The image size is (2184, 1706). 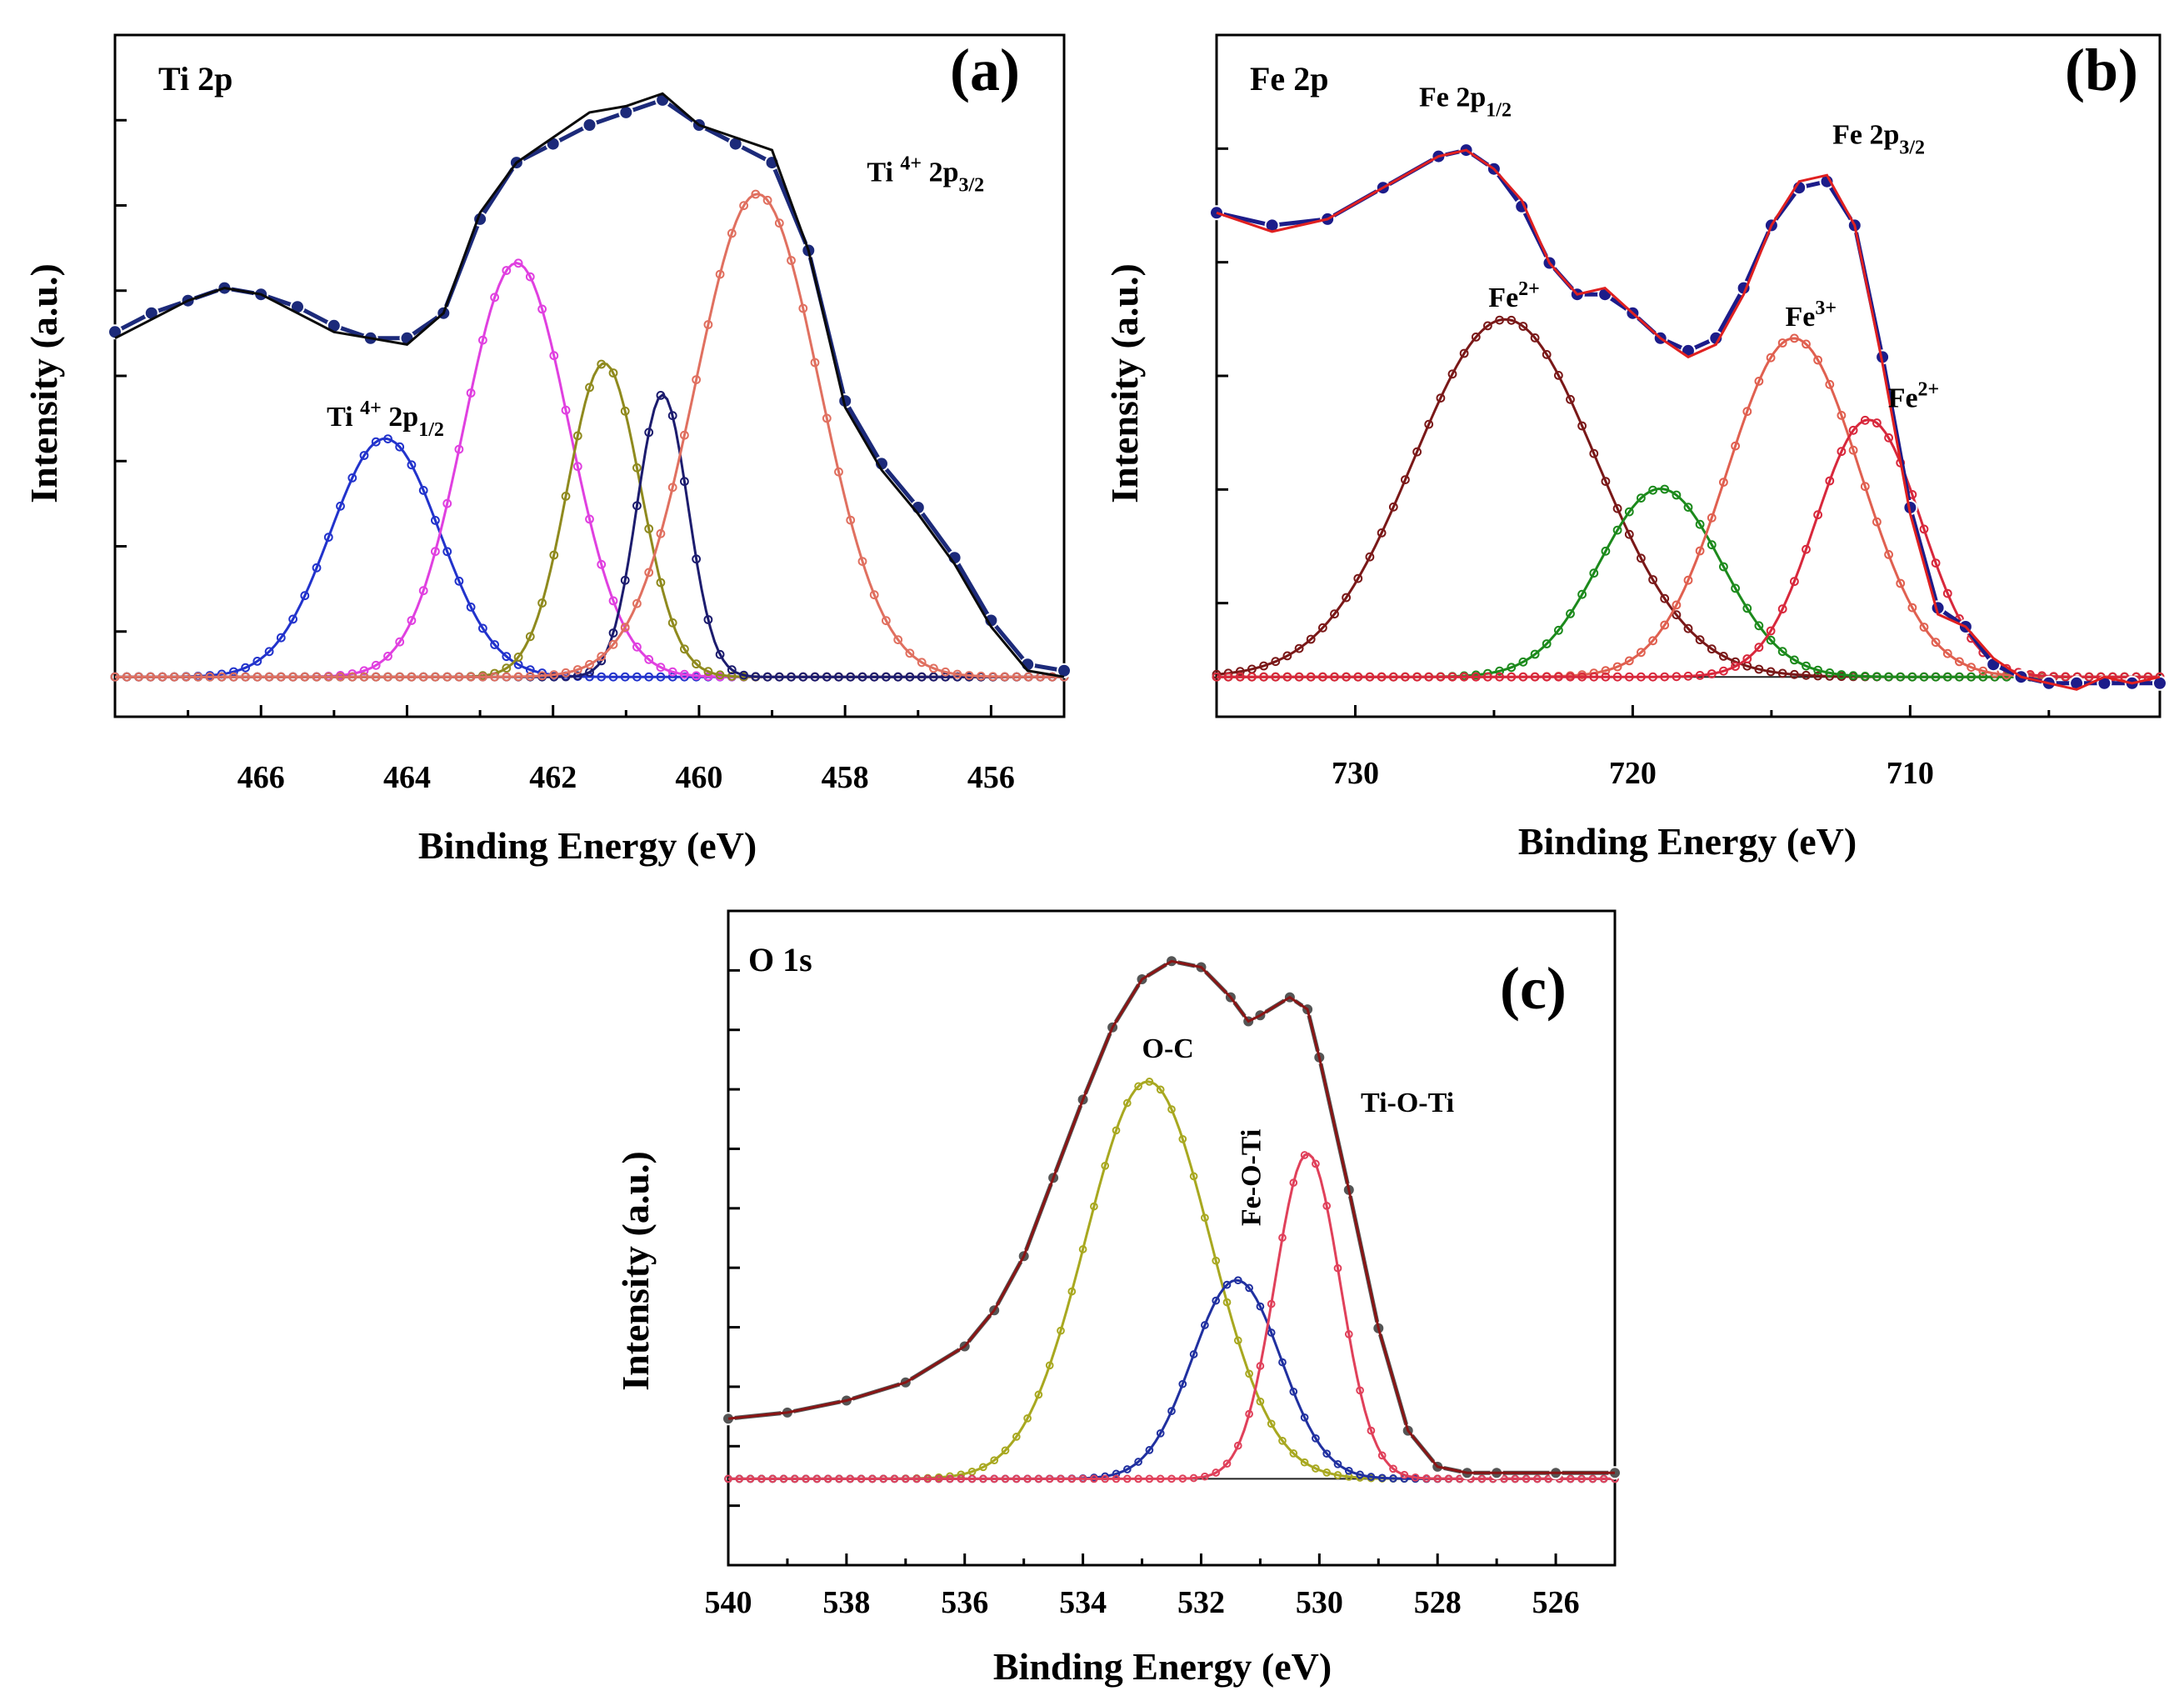 What do you see at coordinates (940, 173) in the screenshot?
I see `annotation-mid: 2p` at bounding box center [940, 173].